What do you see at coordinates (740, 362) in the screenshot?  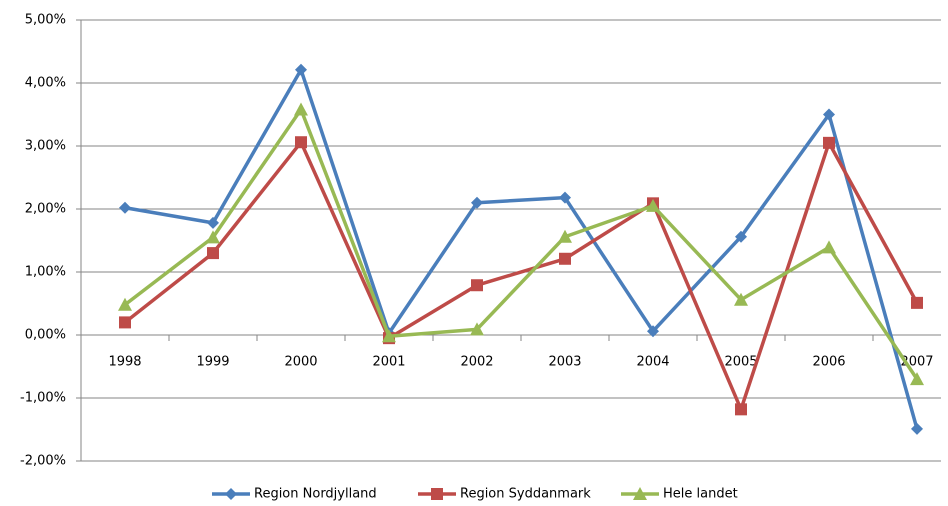 I see `x-tick-label: 2005` at bounding box center [740, 362].